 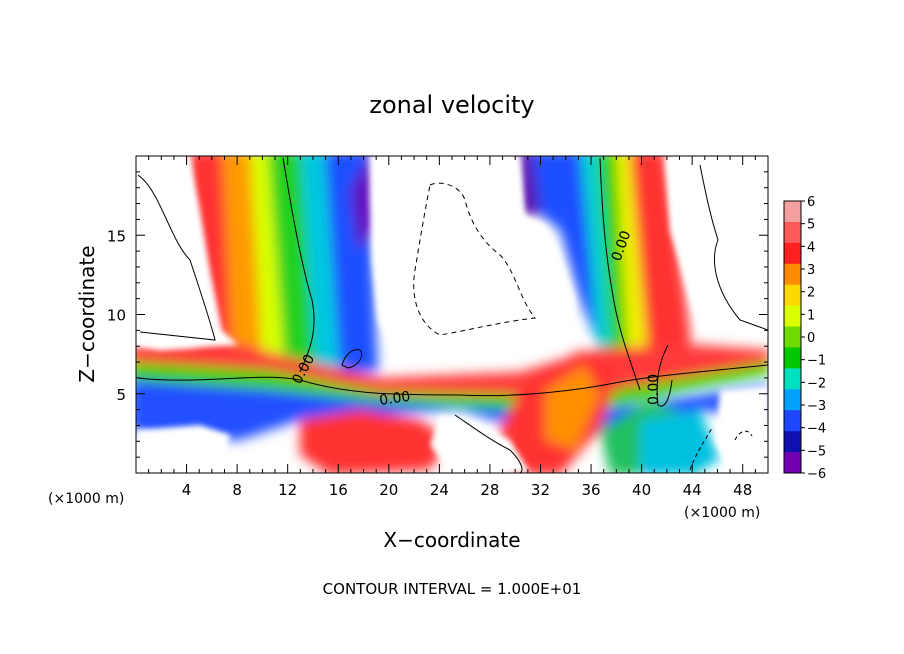 What do you see at coordinates (692, 490) in the screenshot?
I see `x-tick-label: 44` at bounding box center [692, 490].